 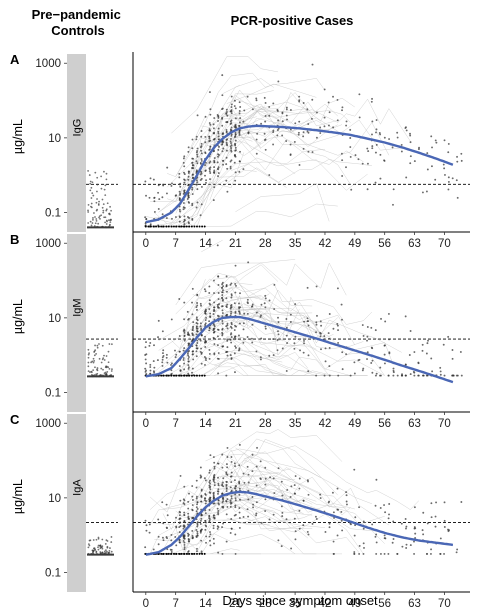 What do you see at coordinates (265, 424) in the screenshot?
I see `x-tick-label: 28` at bounding box center [265, 424].